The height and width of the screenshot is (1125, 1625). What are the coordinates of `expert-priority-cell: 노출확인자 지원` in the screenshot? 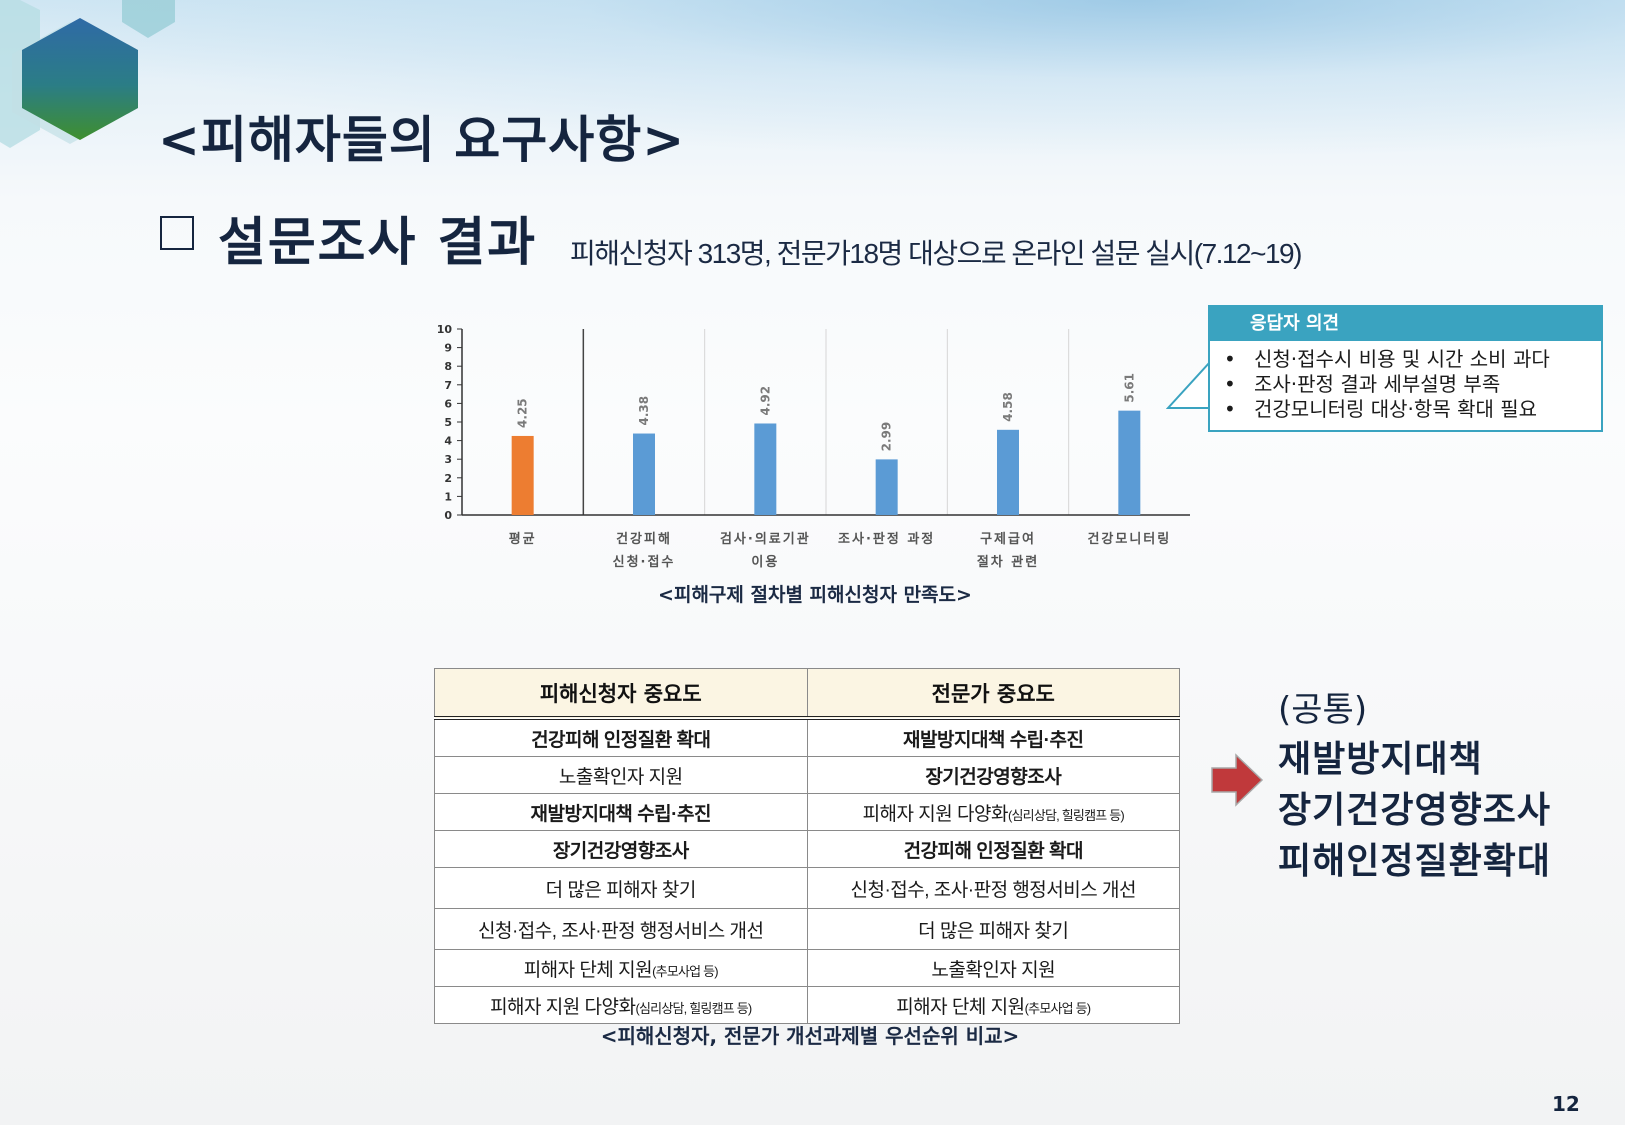 It's located at (993, 968).